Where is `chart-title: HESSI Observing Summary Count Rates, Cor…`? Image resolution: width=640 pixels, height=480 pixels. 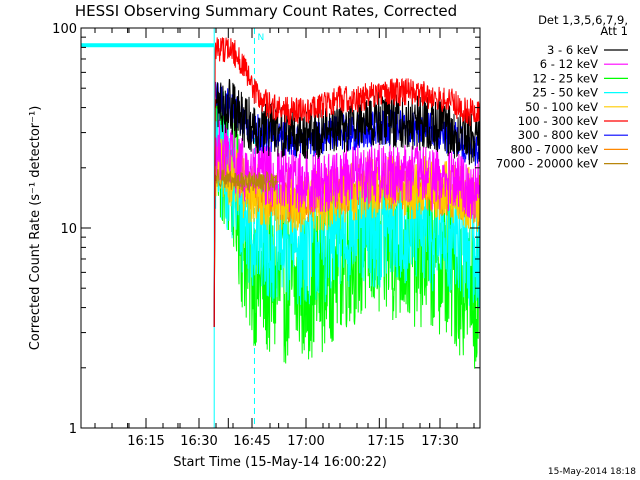
chart-title: HESSI Observing Summary Count Rates, Cor… is located at coordinates (266, 11).